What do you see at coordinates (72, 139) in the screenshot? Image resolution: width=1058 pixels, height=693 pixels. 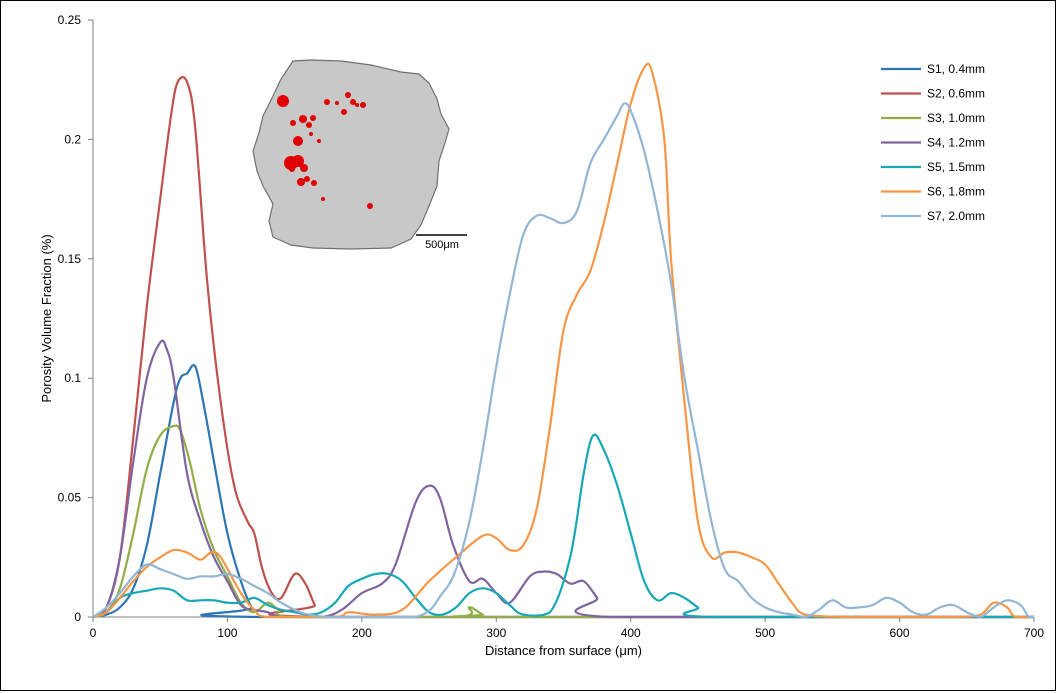 I see `y-tick-label: 0.2` at bounding box center [72, 139].